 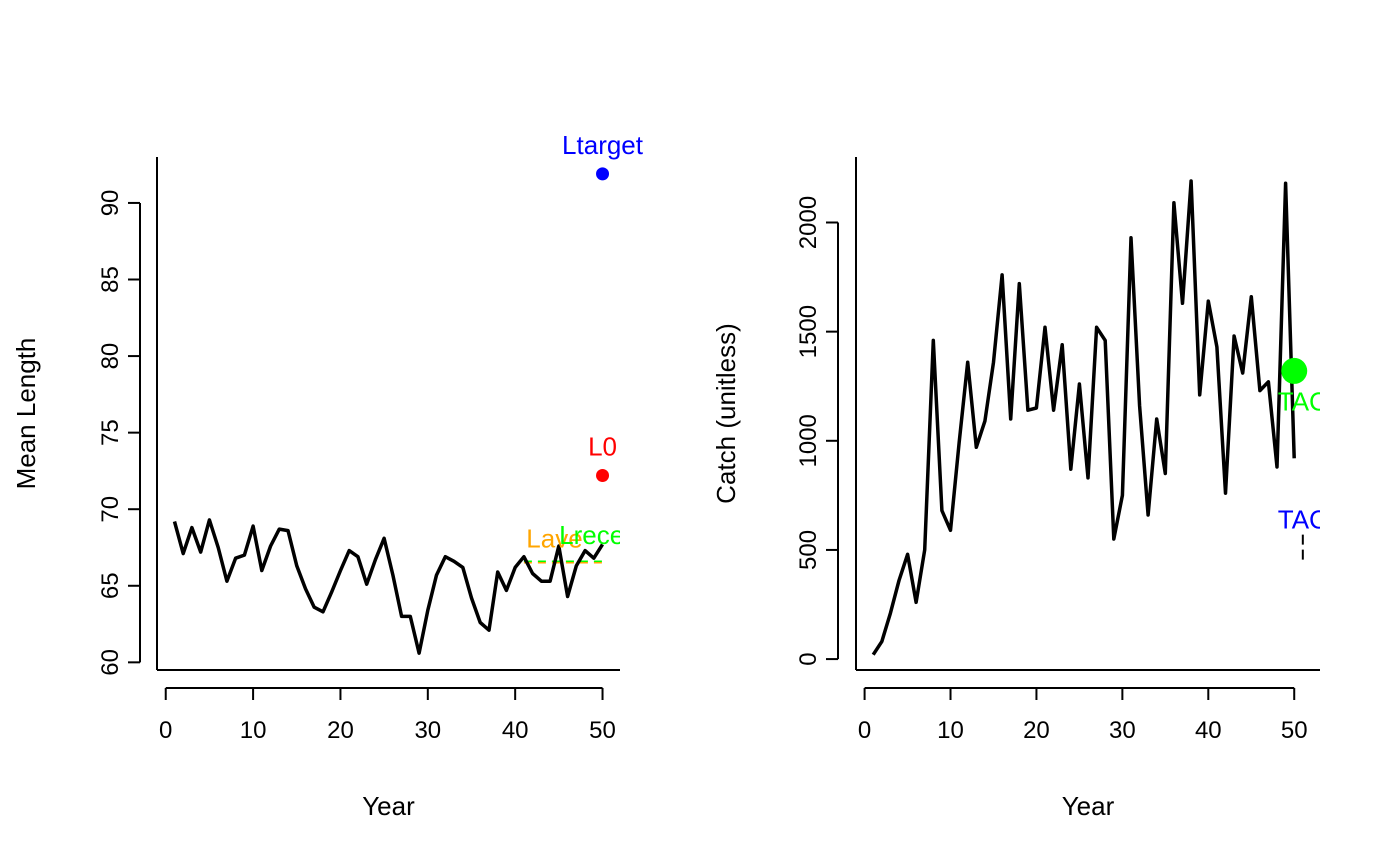 I want to click on point-label-l0: L0, so click(x=602, y=447).